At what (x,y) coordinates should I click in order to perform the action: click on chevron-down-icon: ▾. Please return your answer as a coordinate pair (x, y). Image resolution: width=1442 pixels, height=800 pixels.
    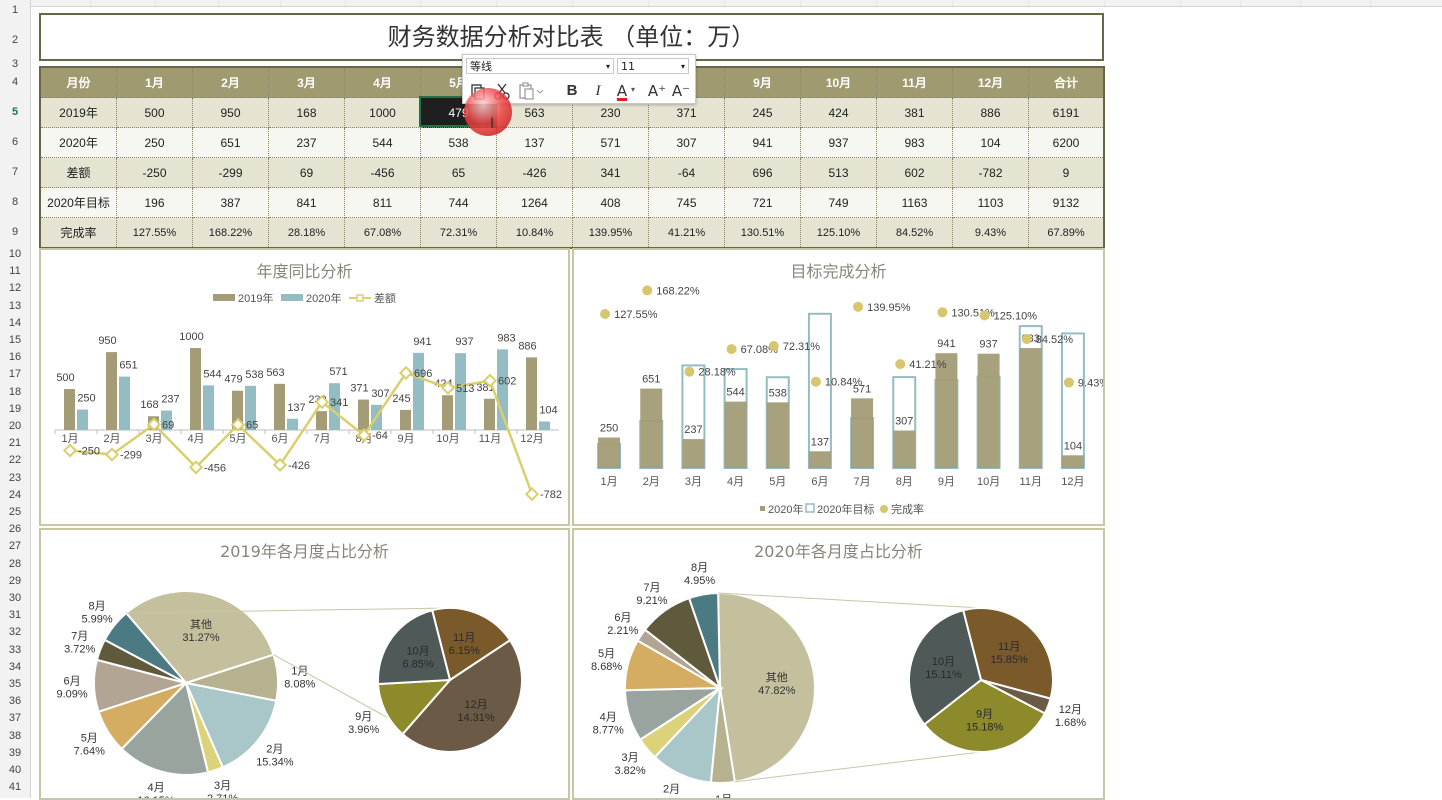
    Looking at the image, I should click on (633, 89).